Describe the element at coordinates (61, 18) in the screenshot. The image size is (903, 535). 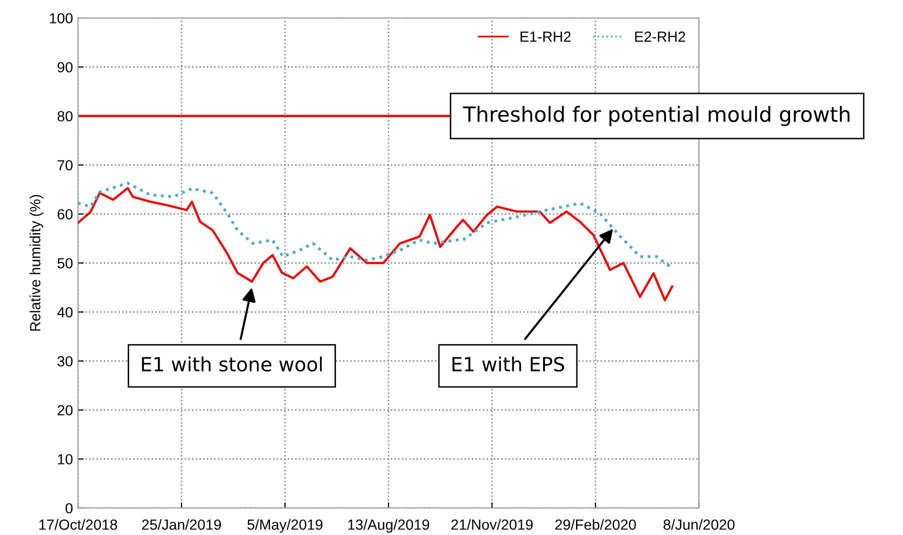
I see `y-tick-label: 100` at that location.